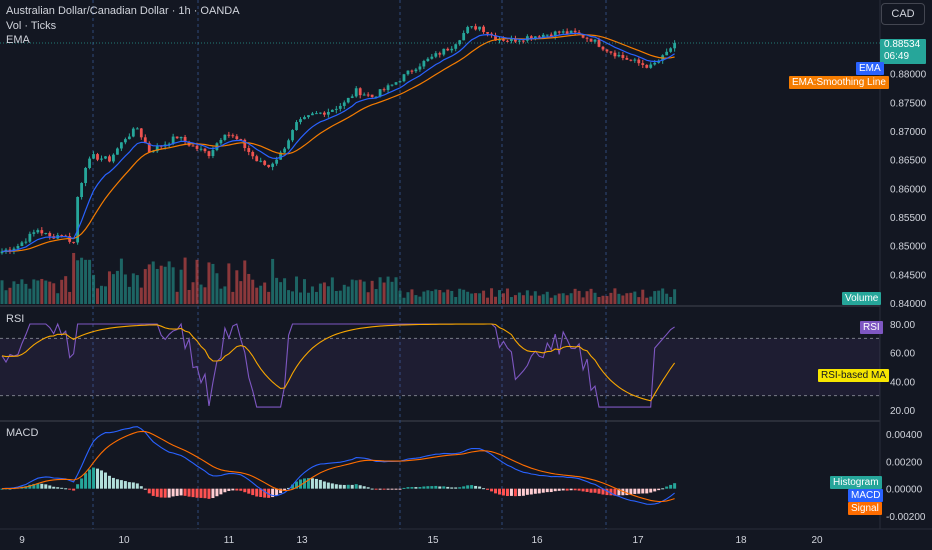  What do you see at coordinates (908, 132) in the screenshot?
I see `price-axis-label: 0.87000` at bounding box center [908, 132].